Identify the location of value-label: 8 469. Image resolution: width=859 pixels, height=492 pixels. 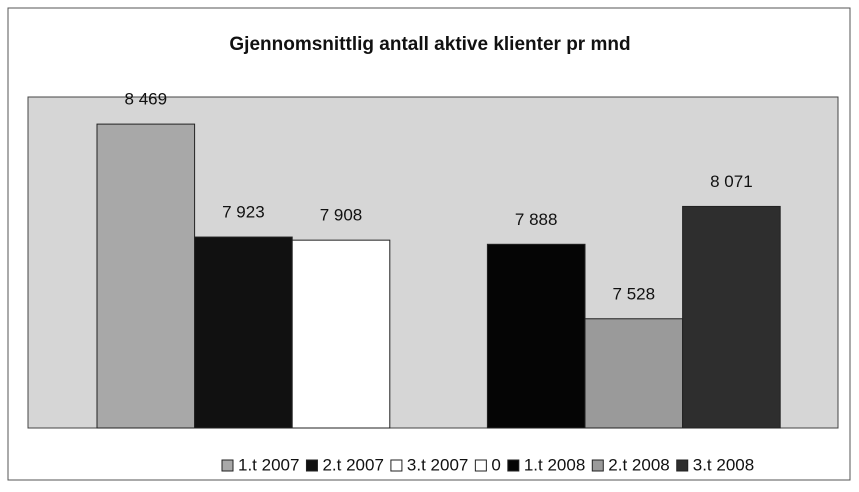
(146, 99).